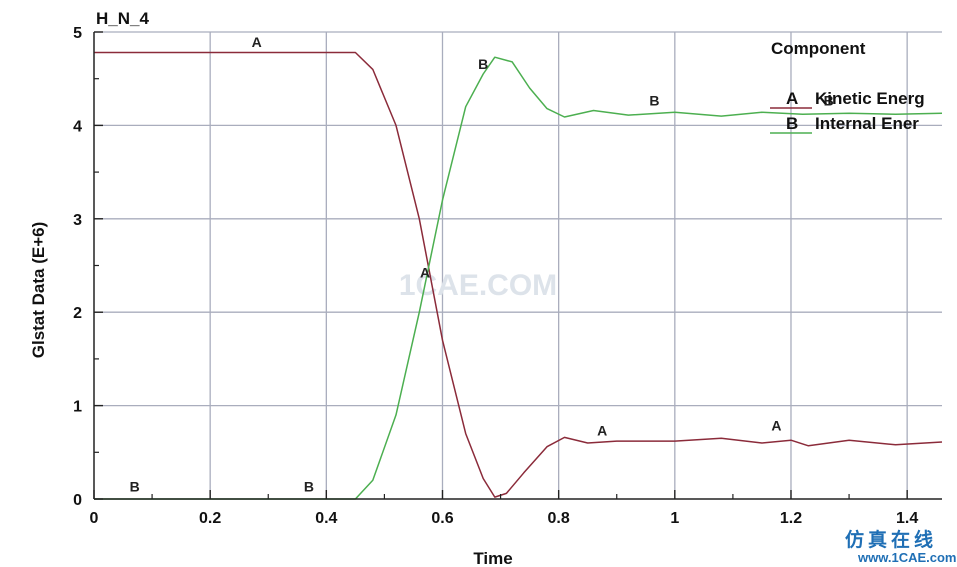 This screenshot has height=567, width=957. What do you see at coordinates (867, 123) in the screenshot?
I see `legend-label-b: Internal Ener` at bounding box center [867, 123].